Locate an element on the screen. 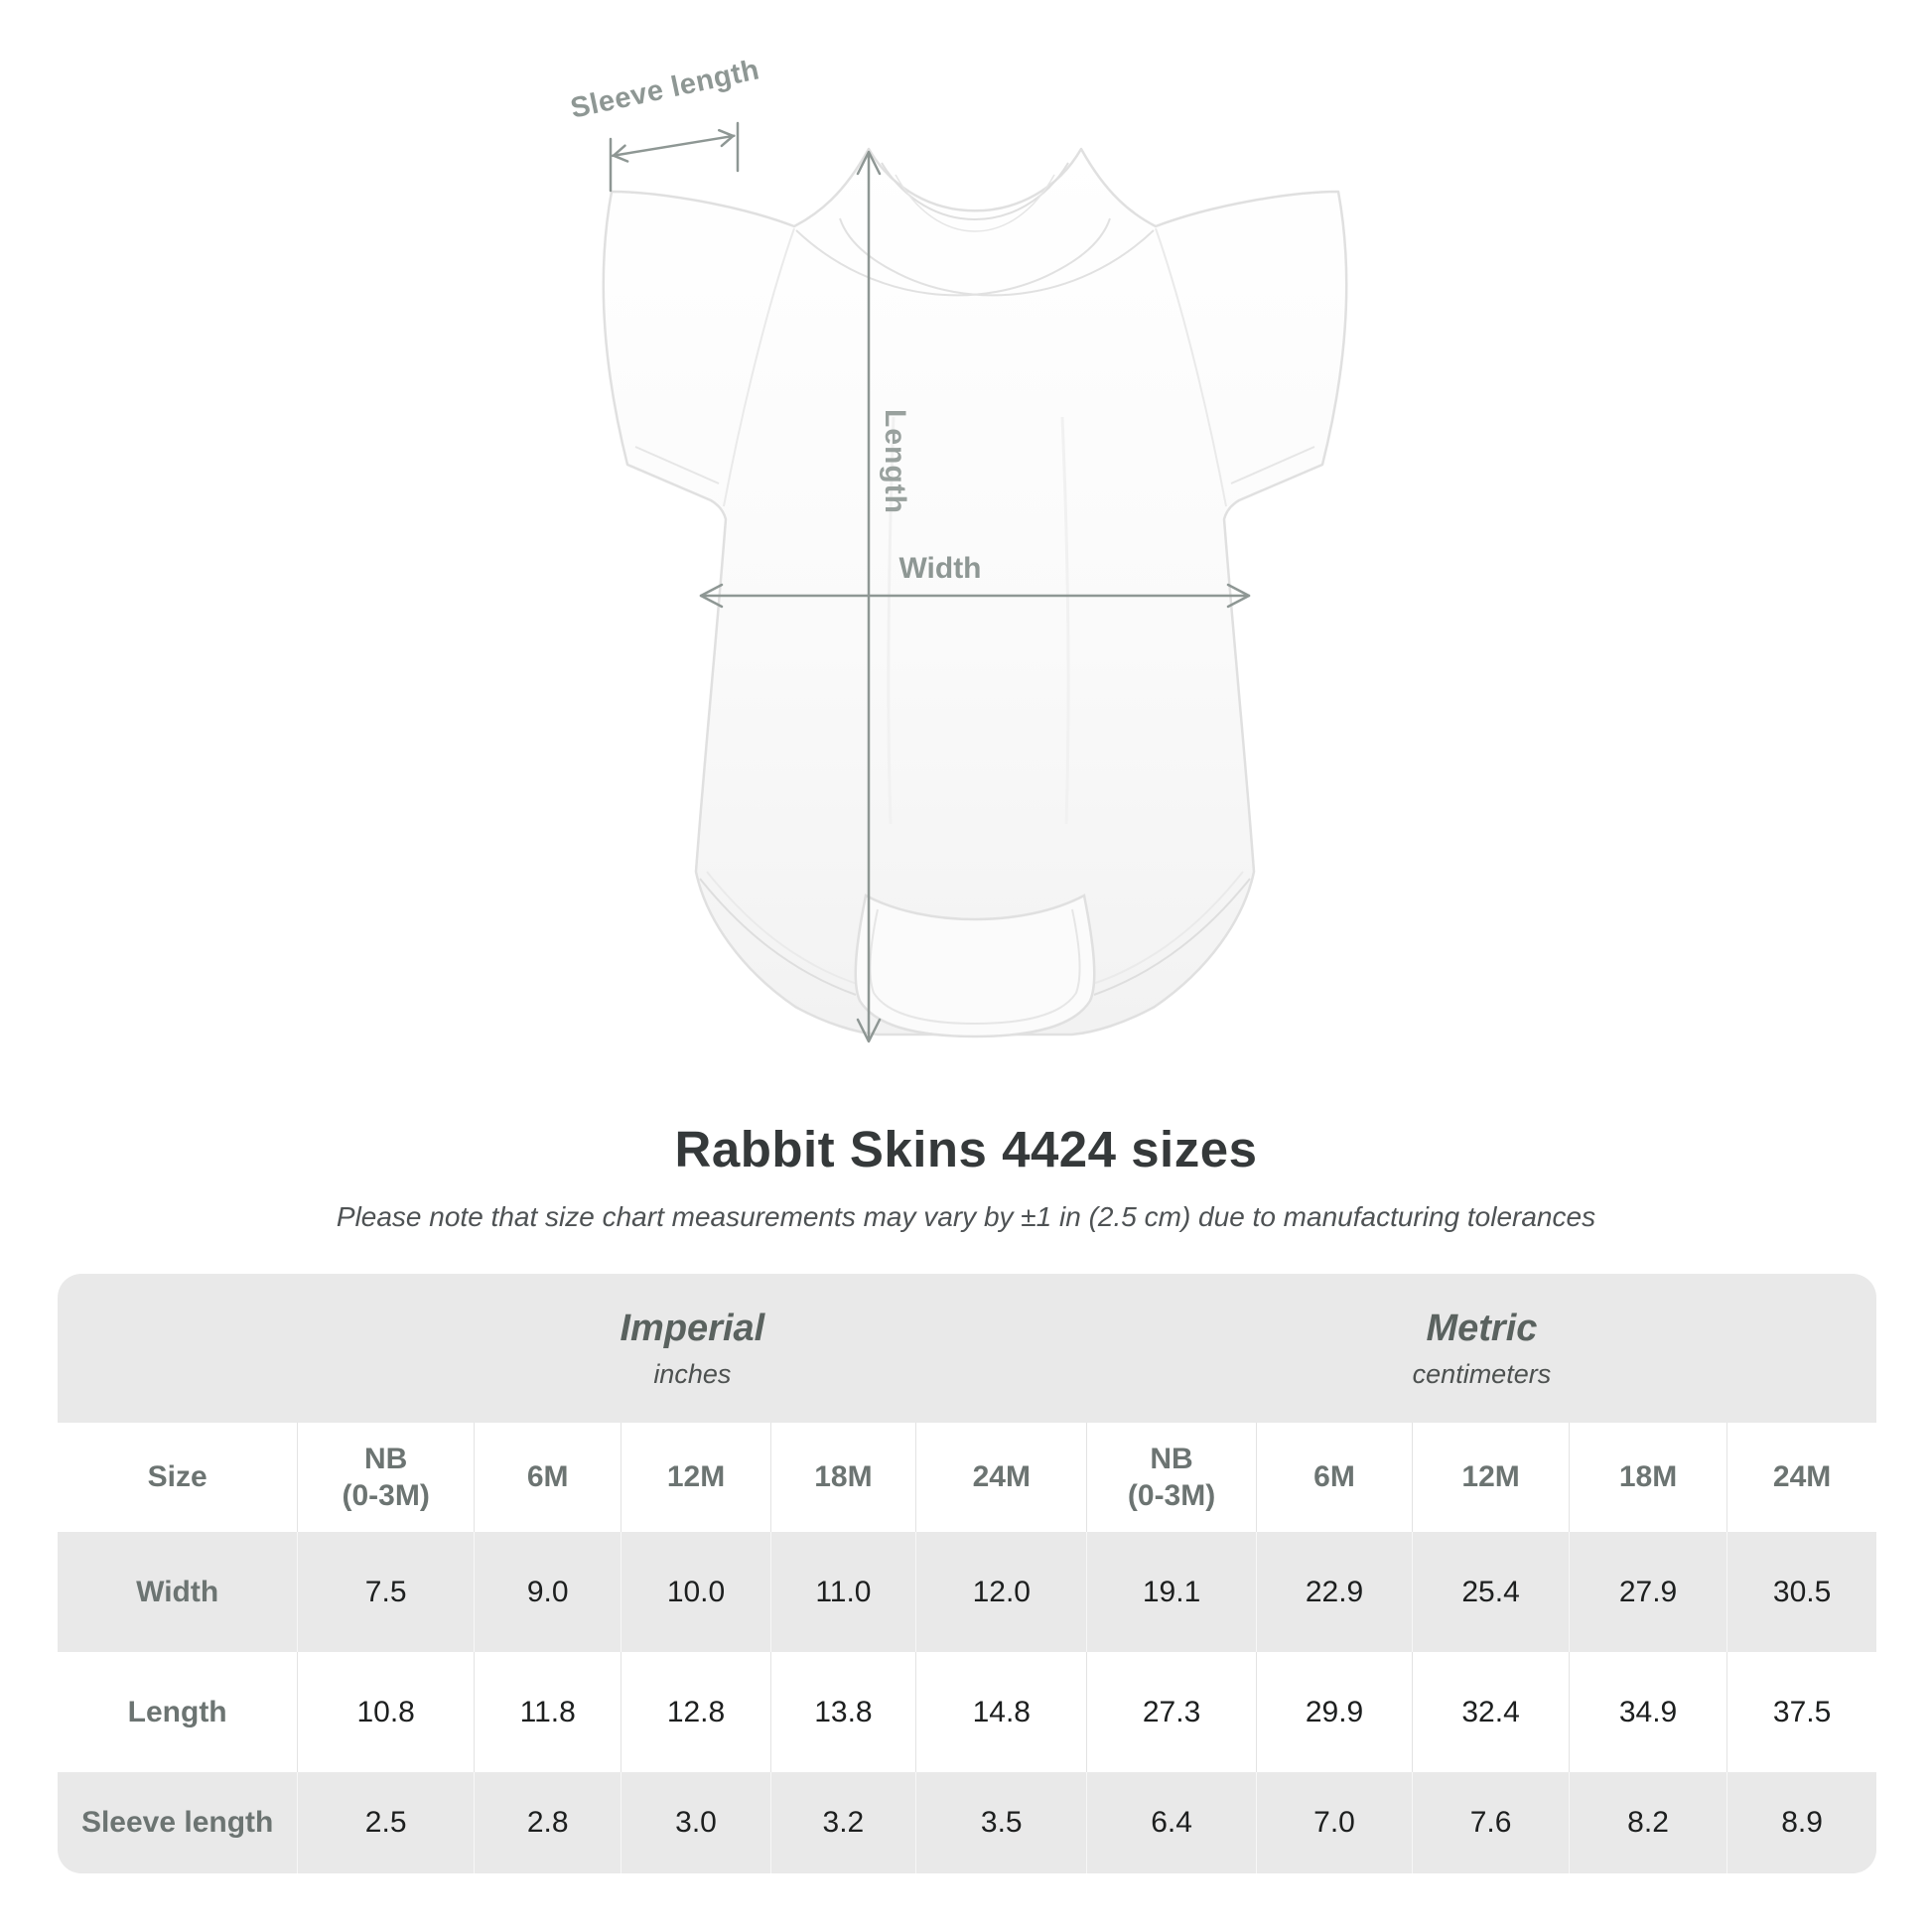 This screenshot has height=1932, width=1932. col-header-6m-metric: 6M is located at coordinates (1334, 1478).